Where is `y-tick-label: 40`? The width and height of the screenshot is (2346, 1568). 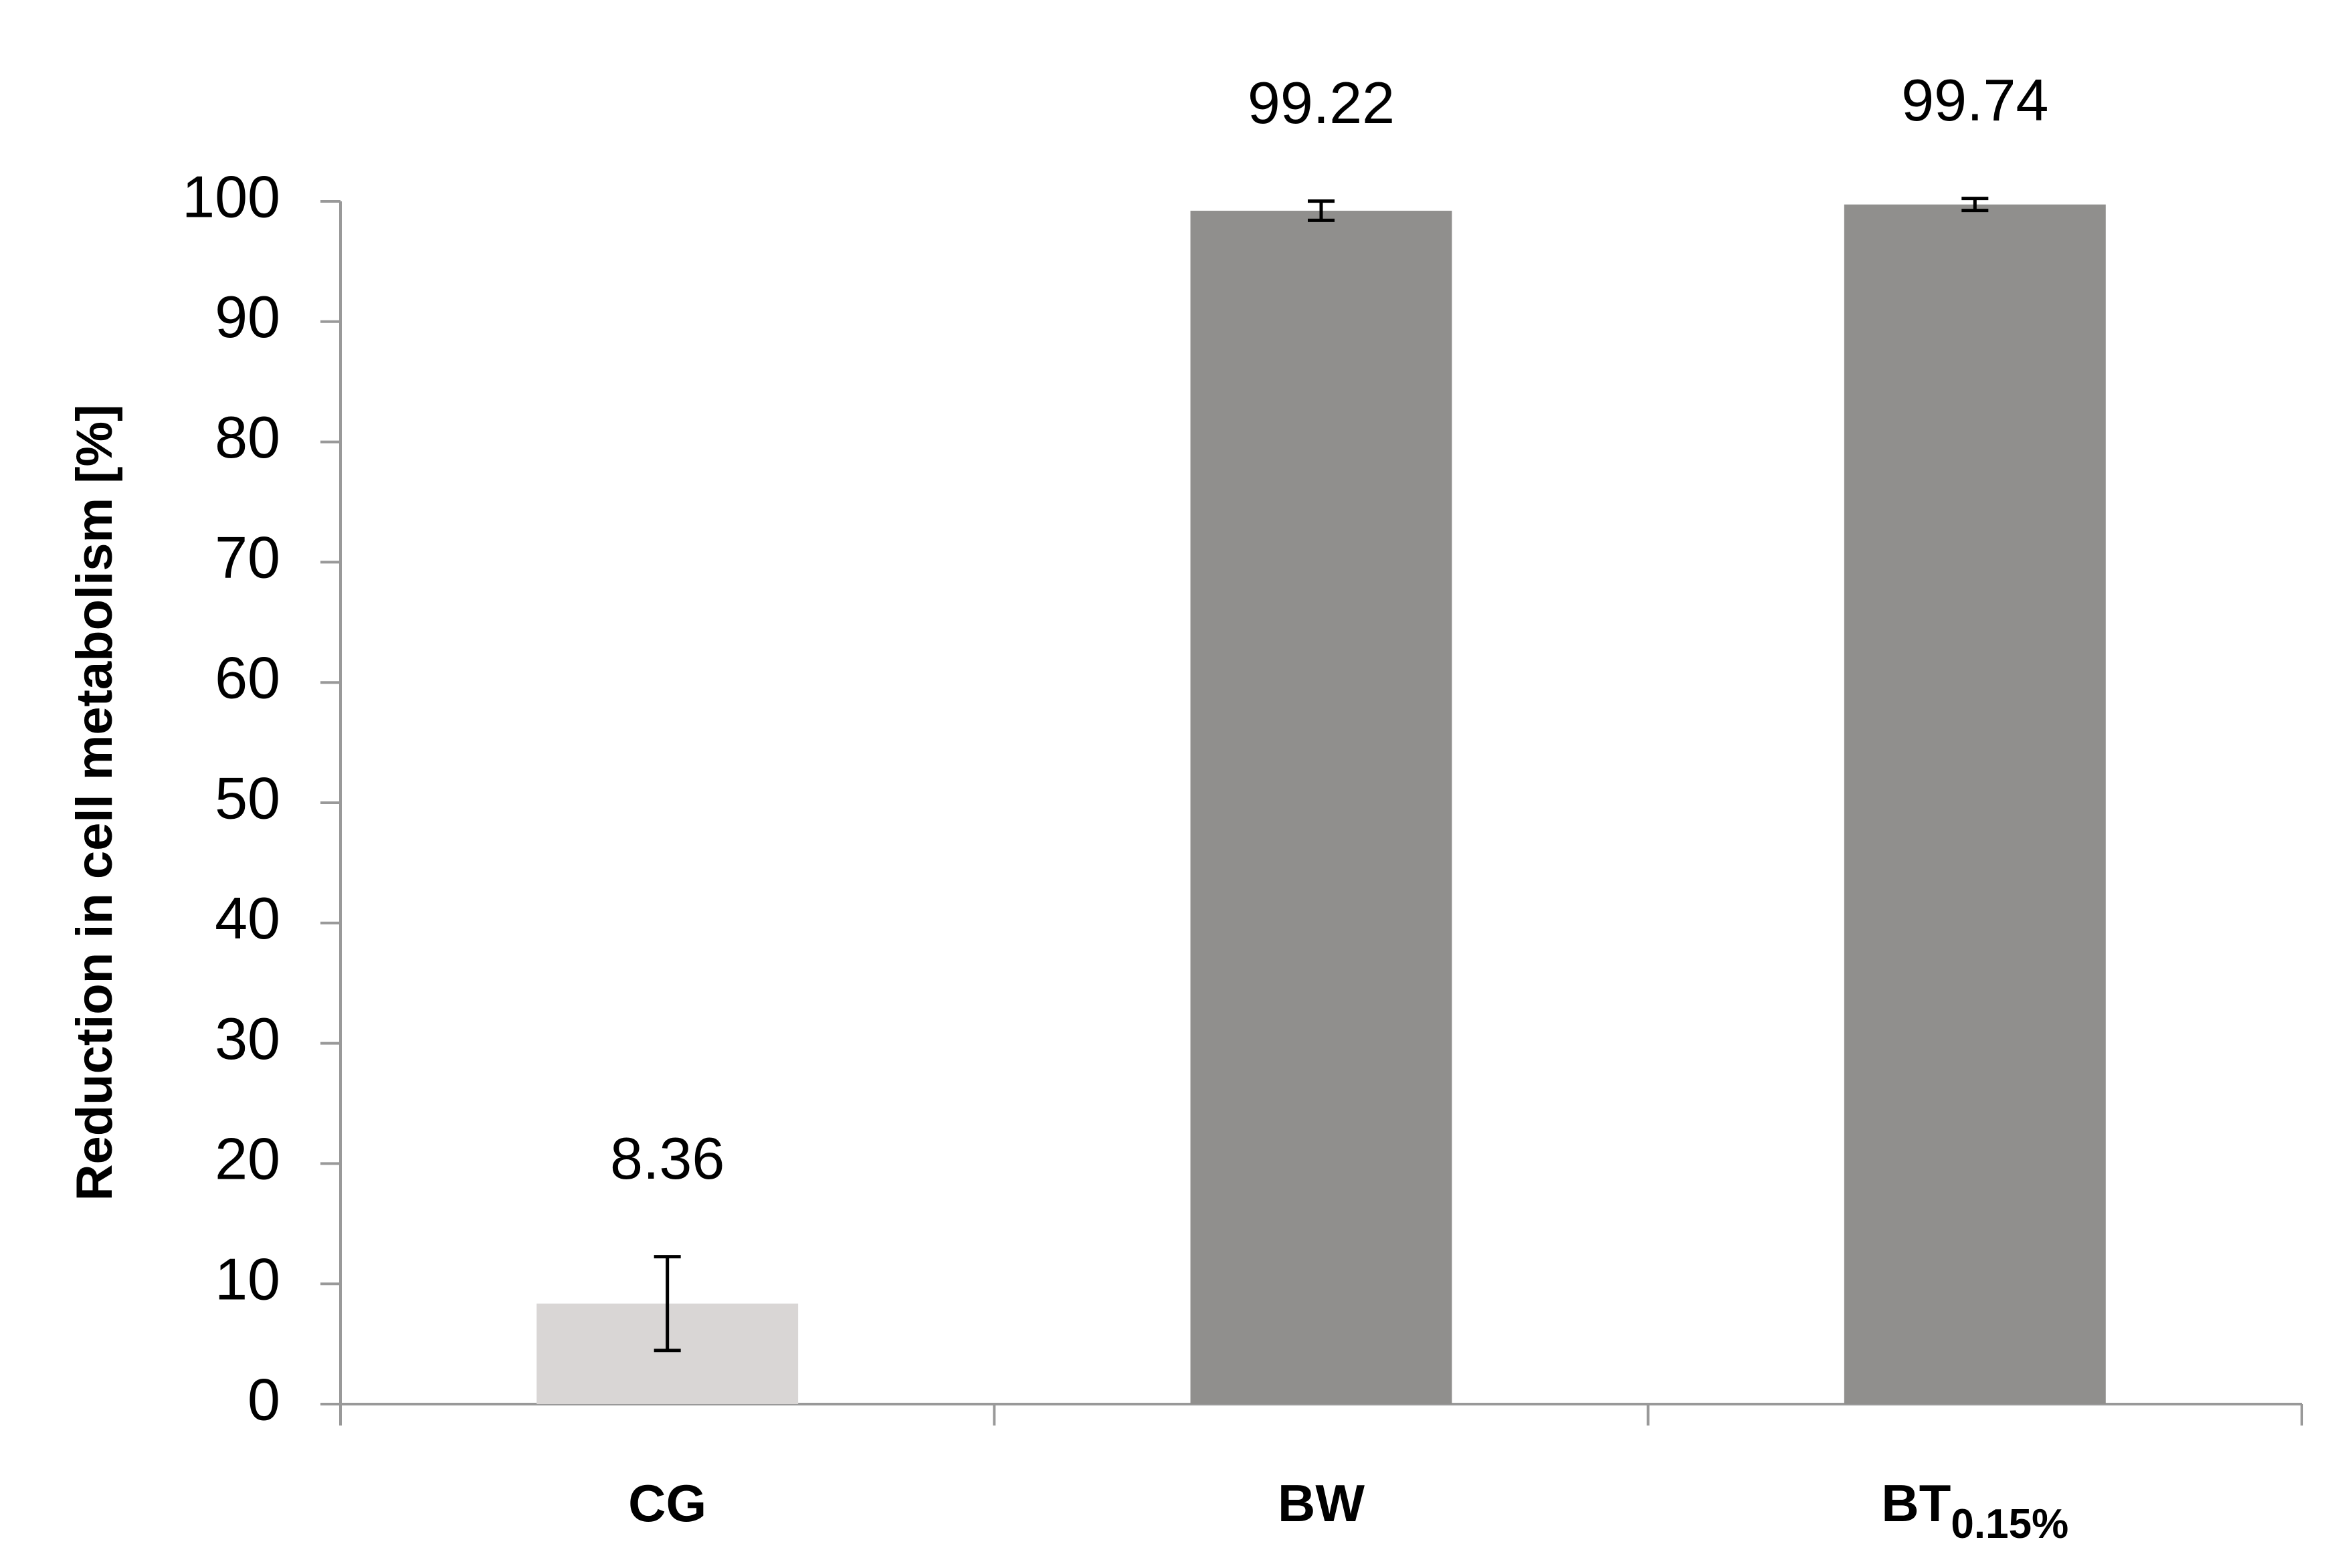 y-tick-label: 40 is located at coordinates (247, 918).